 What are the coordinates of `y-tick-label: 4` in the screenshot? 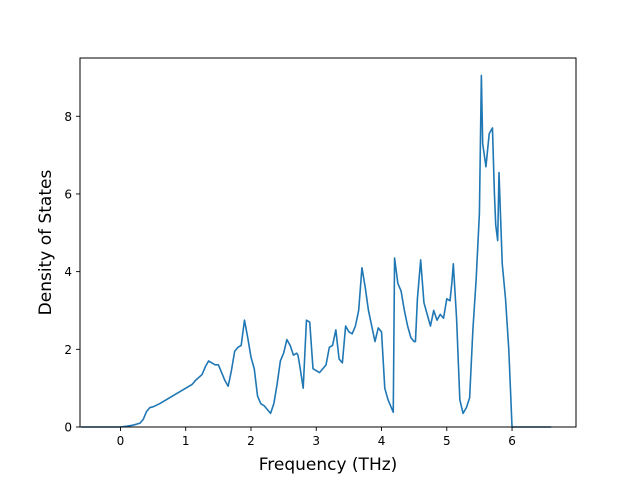 It's located at (68, 272).